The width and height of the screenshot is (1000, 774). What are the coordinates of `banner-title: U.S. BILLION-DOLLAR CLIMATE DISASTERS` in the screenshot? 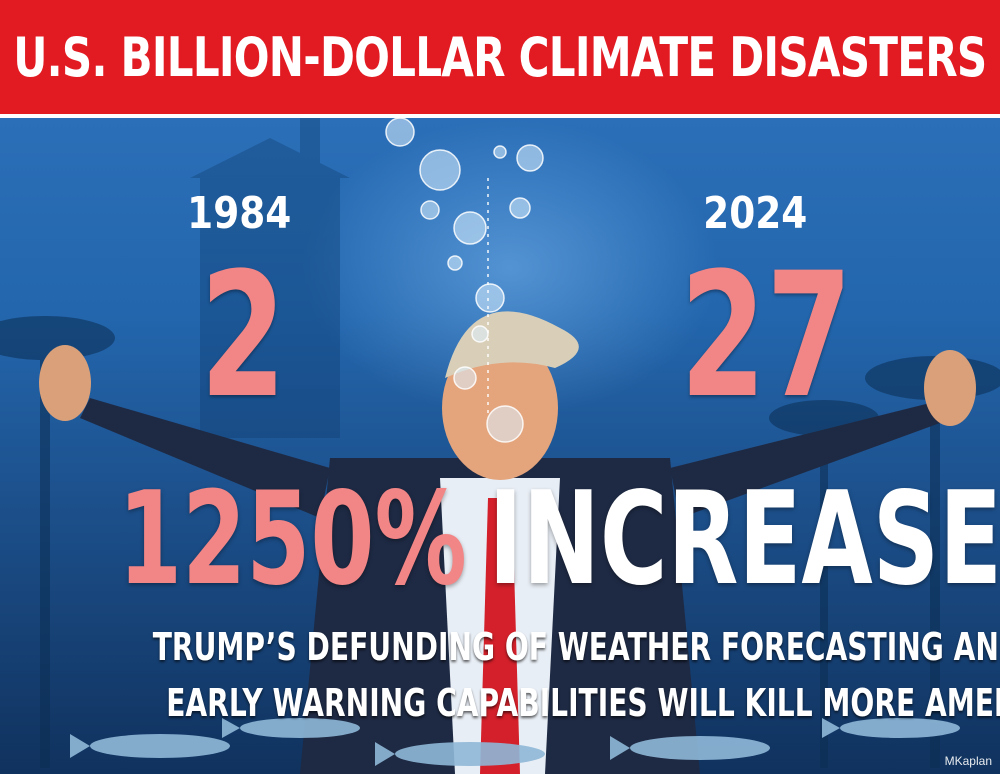 It's located at (500, 57).